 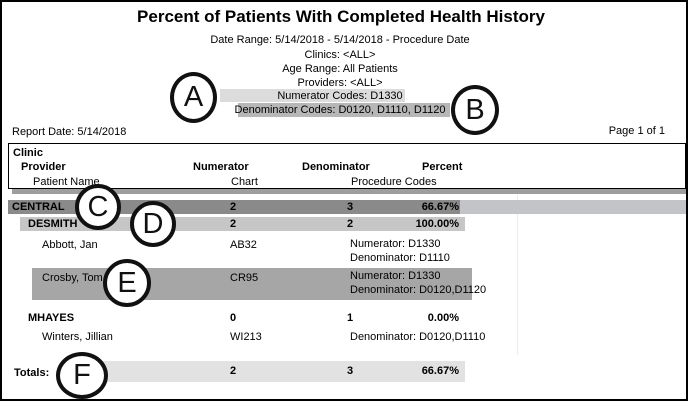 What do you see at coordinates (437, 224) in the screenshot?
I see `provider-percent: 100.00%` at bounding box center [437, 224].